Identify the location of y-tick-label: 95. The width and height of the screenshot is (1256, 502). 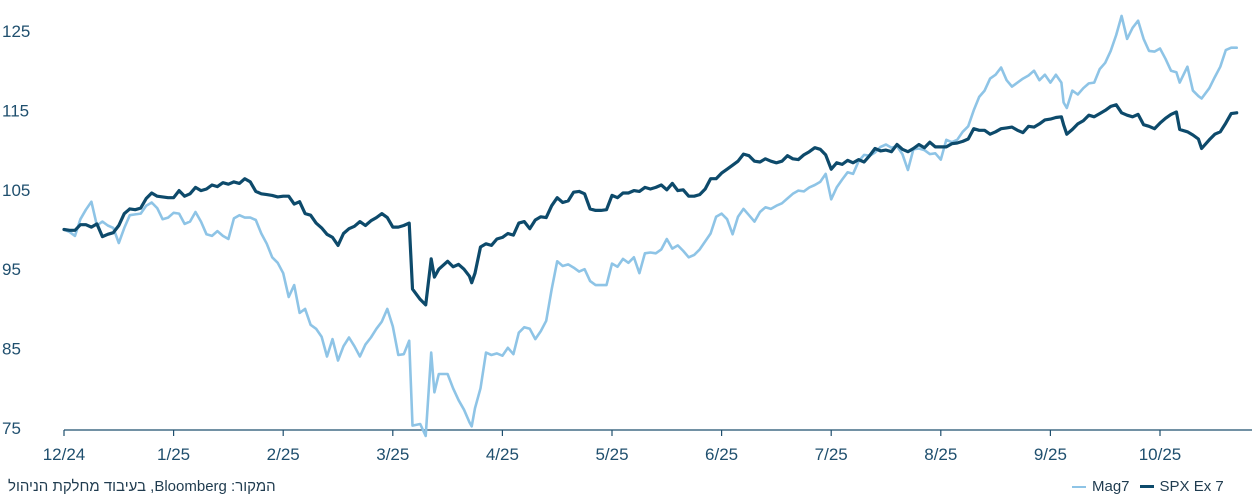
(11, 269).